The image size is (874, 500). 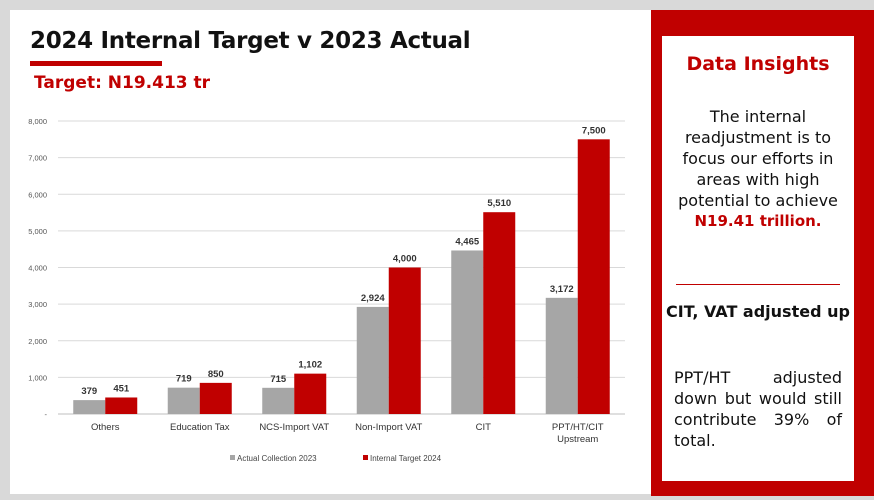 What do you see at coordinates (758, 284) in the screenshot?
I see `insights-divider` at bounding box center [758, 284].